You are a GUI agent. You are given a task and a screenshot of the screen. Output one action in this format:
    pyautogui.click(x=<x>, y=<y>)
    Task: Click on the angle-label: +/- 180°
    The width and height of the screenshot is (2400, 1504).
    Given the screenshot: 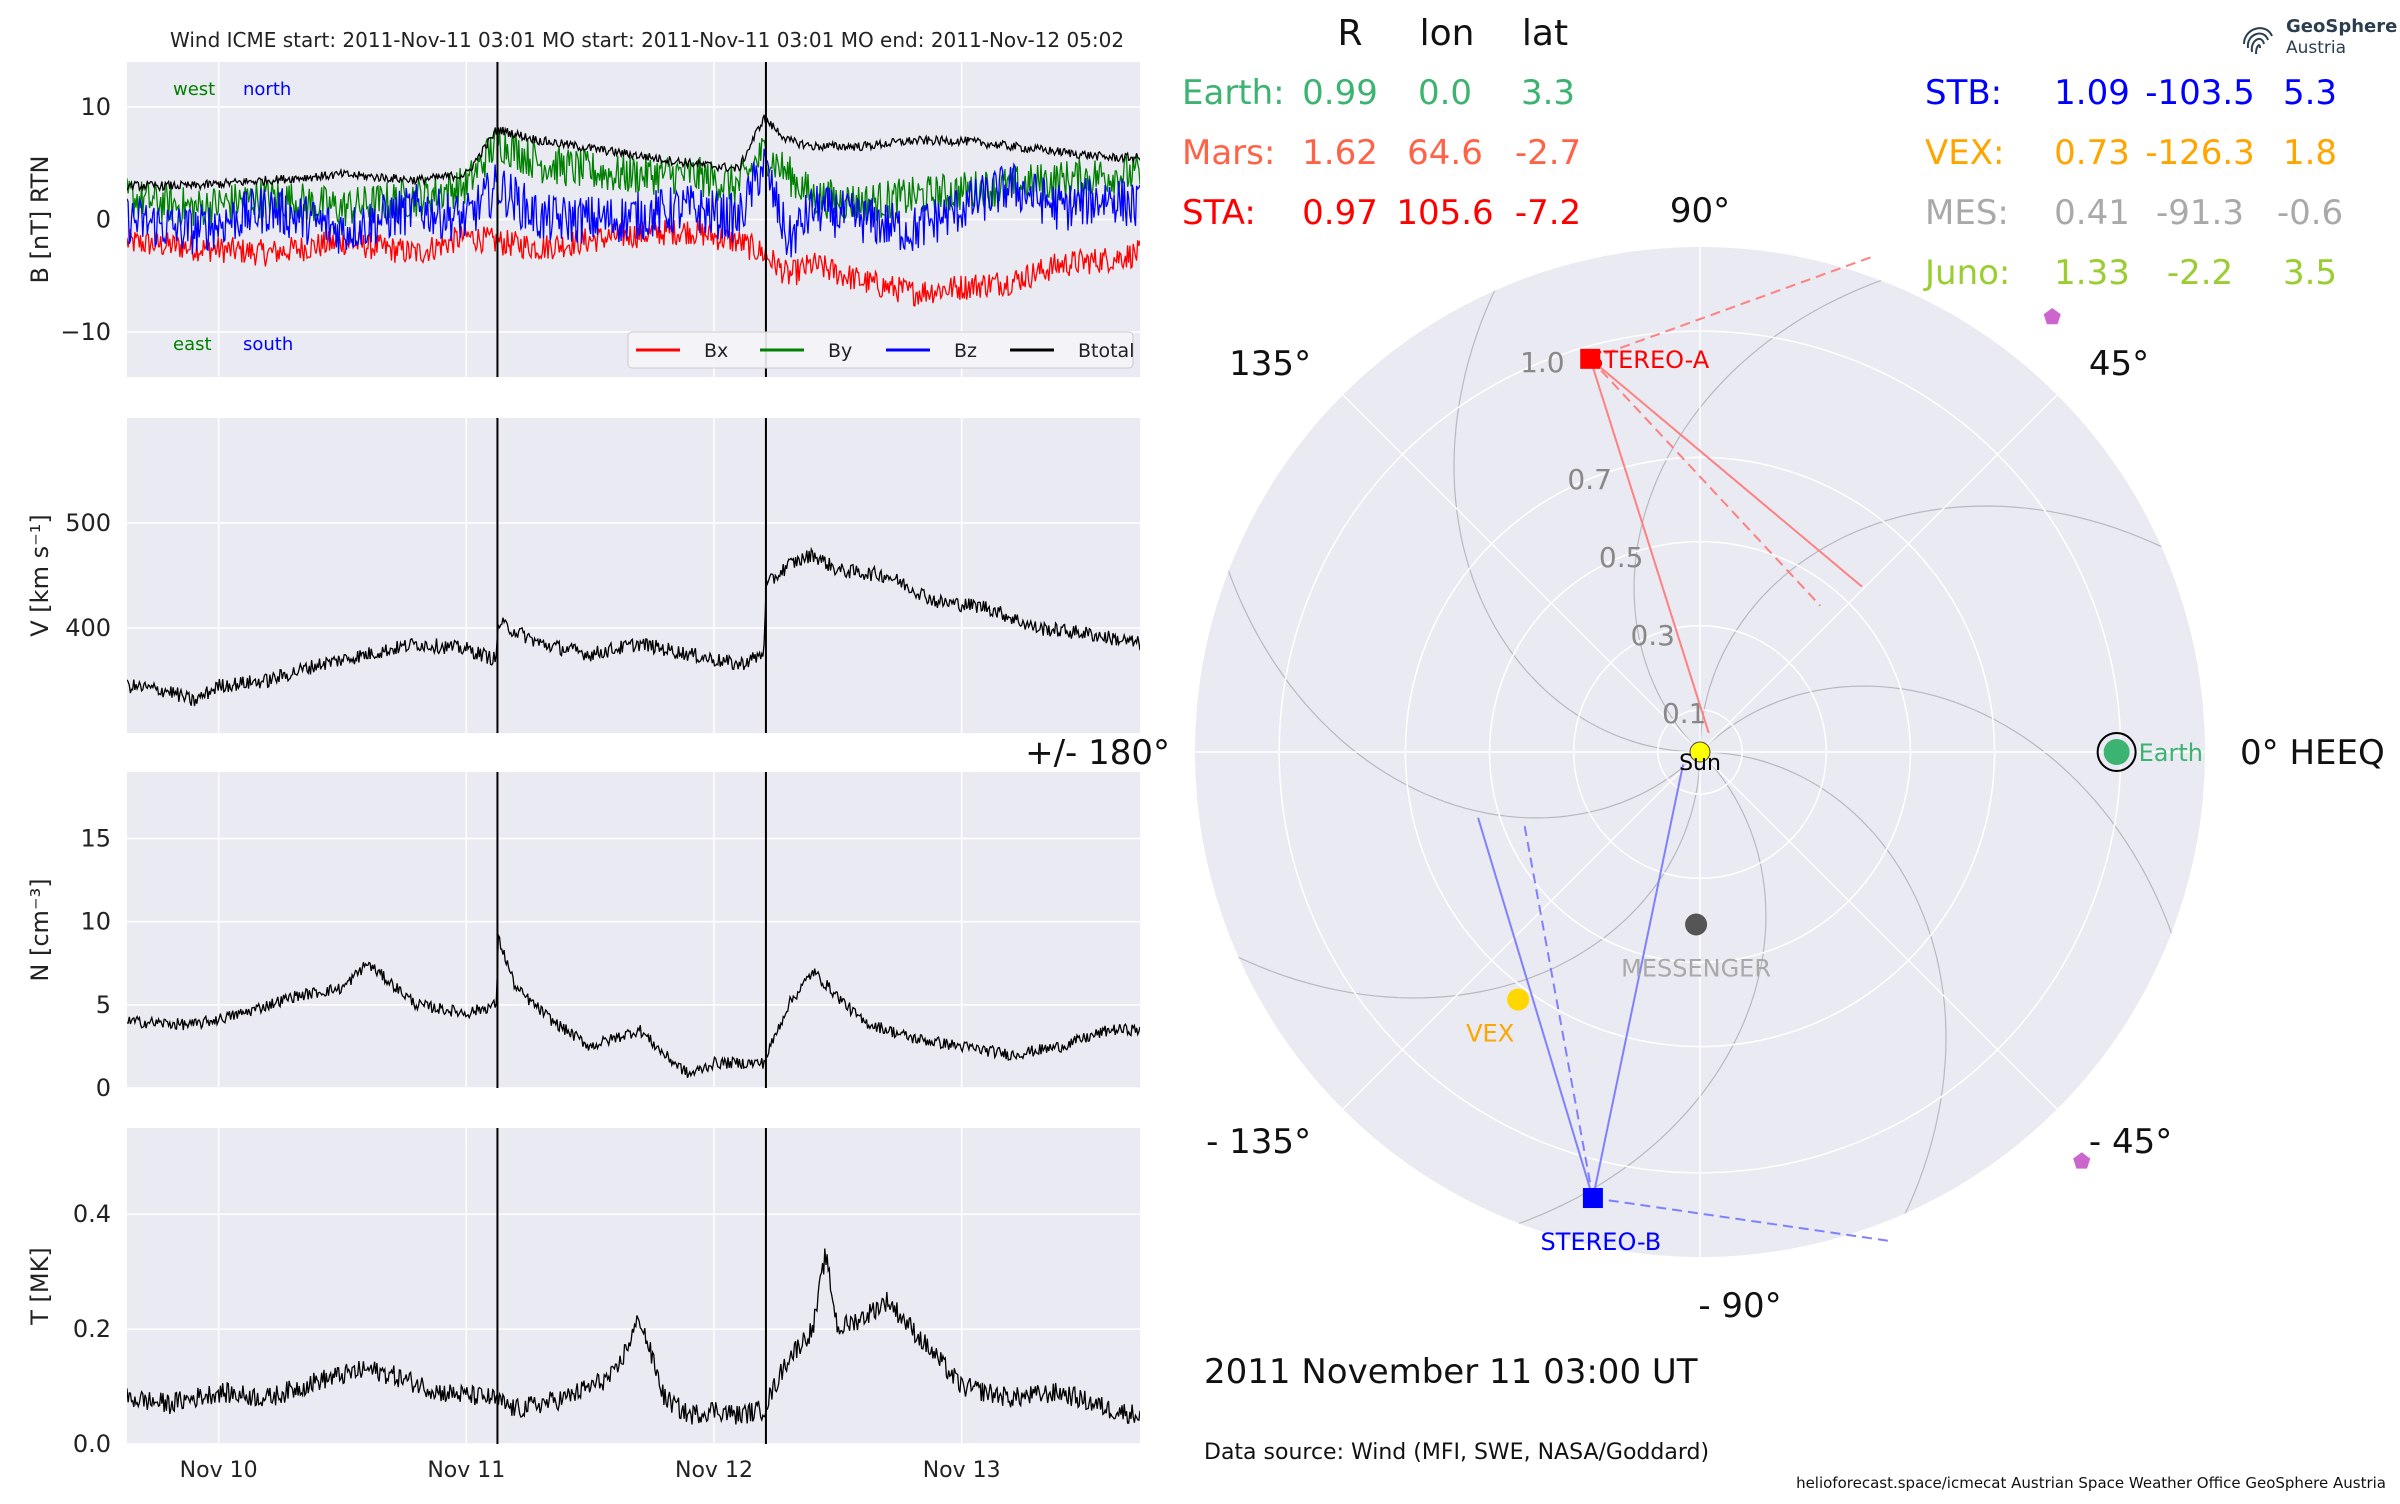 What is the action you would take?
    pyautogui.click(x=1097, y=753)
    